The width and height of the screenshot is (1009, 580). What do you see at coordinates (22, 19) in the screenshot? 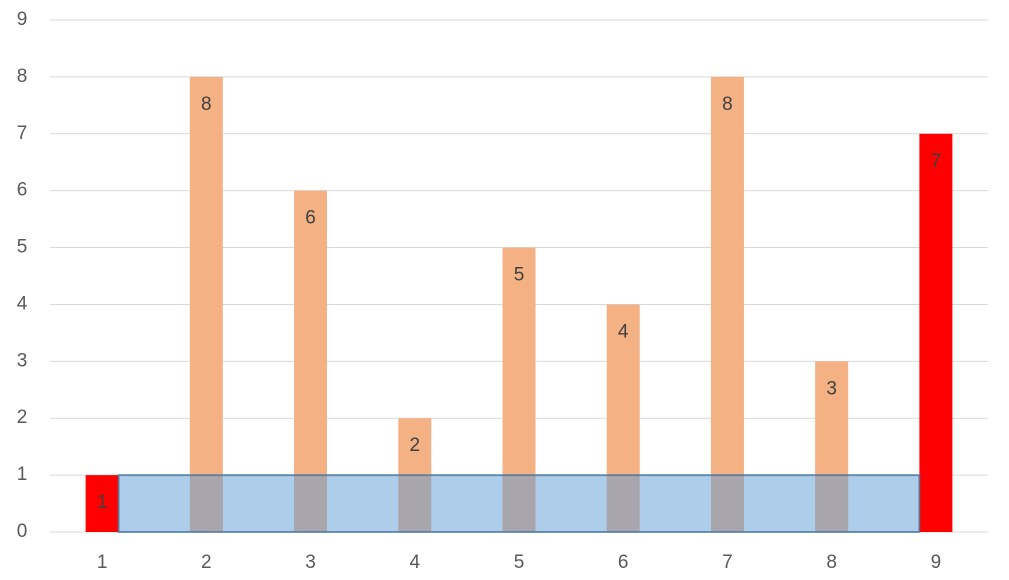
I see `y-tick-label: 9` at bounding box center [22, 19].